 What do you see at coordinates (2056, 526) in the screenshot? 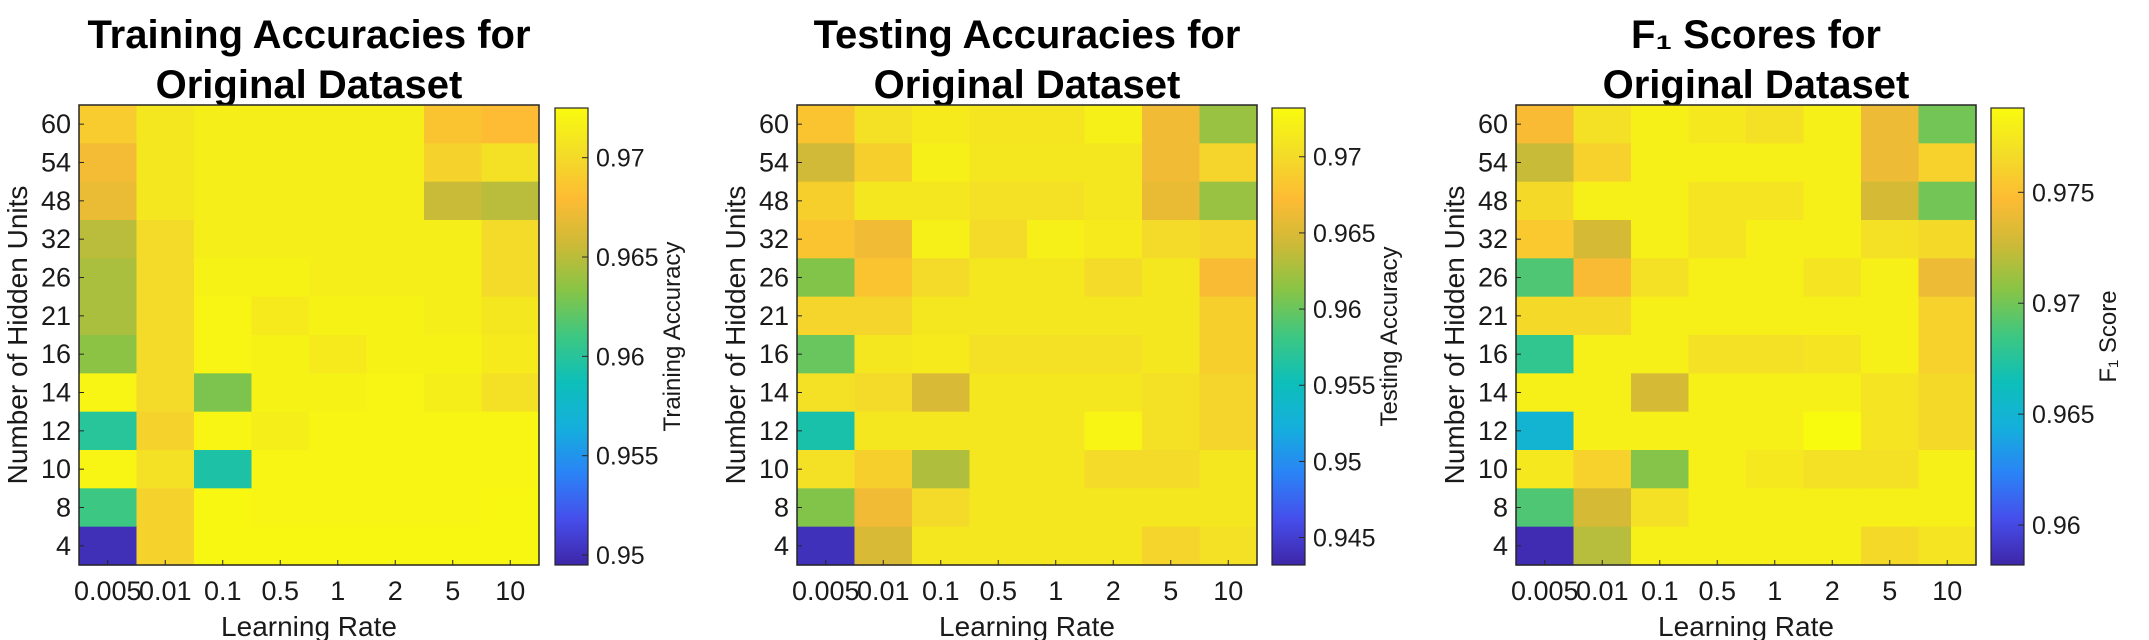
I see `colorbar-tick-label: 0.96` at bounding box center [2056, 526].